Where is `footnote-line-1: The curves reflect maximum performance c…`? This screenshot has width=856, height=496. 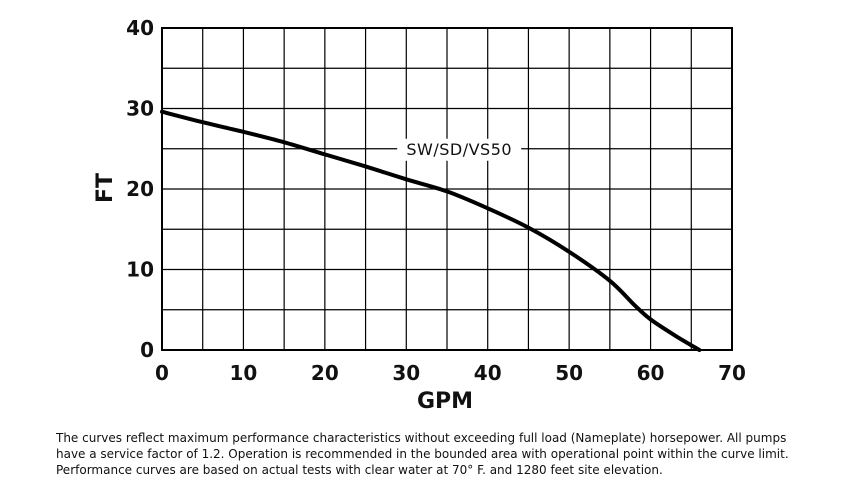 footnote-line-1: The curves reflect maximum performance c… is located at coordinates (421, 438).